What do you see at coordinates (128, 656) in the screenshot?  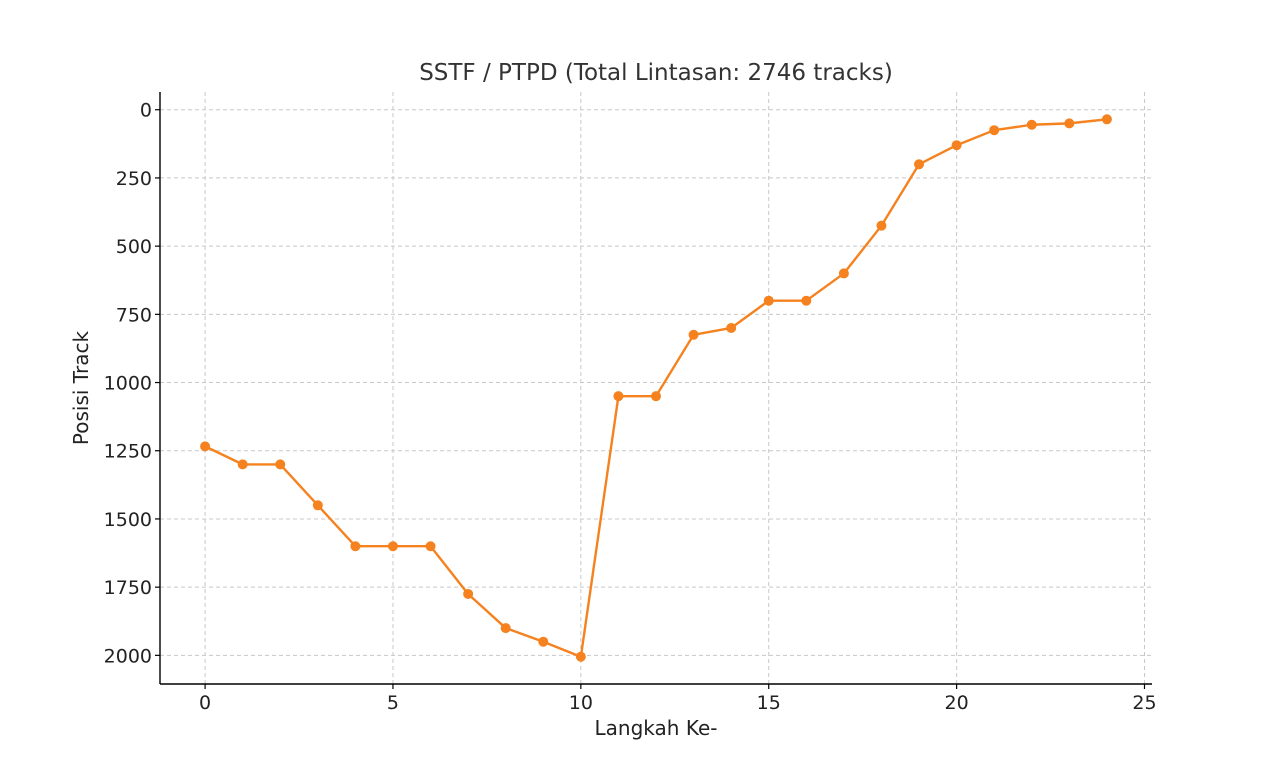 I see `y-tick-label: 2000` at bounding box center [128, 656].